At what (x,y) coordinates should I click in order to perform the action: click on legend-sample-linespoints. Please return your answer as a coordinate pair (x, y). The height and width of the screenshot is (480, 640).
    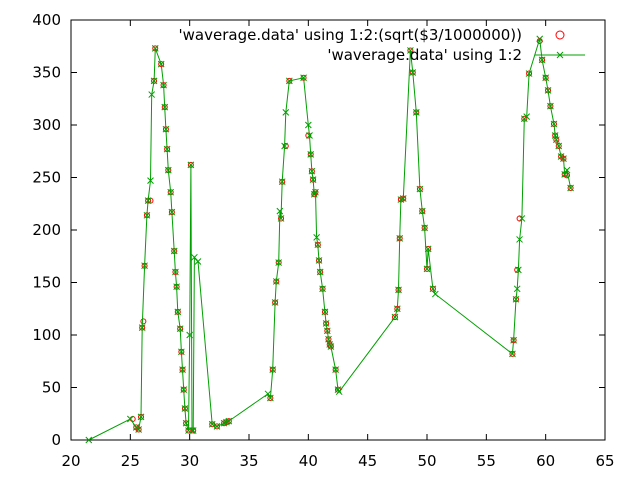
    Looking at the image, I should click on (560, 55).